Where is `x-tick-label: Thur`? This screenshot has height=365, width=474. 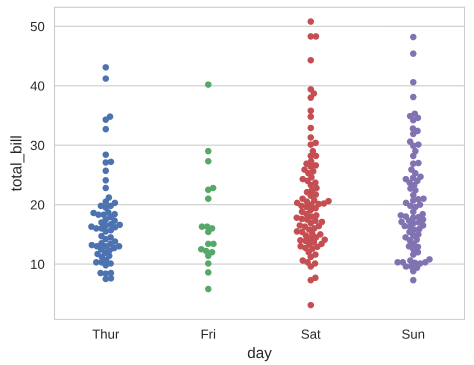
x-tick-label: Thur is located at coordinates (106, 334).